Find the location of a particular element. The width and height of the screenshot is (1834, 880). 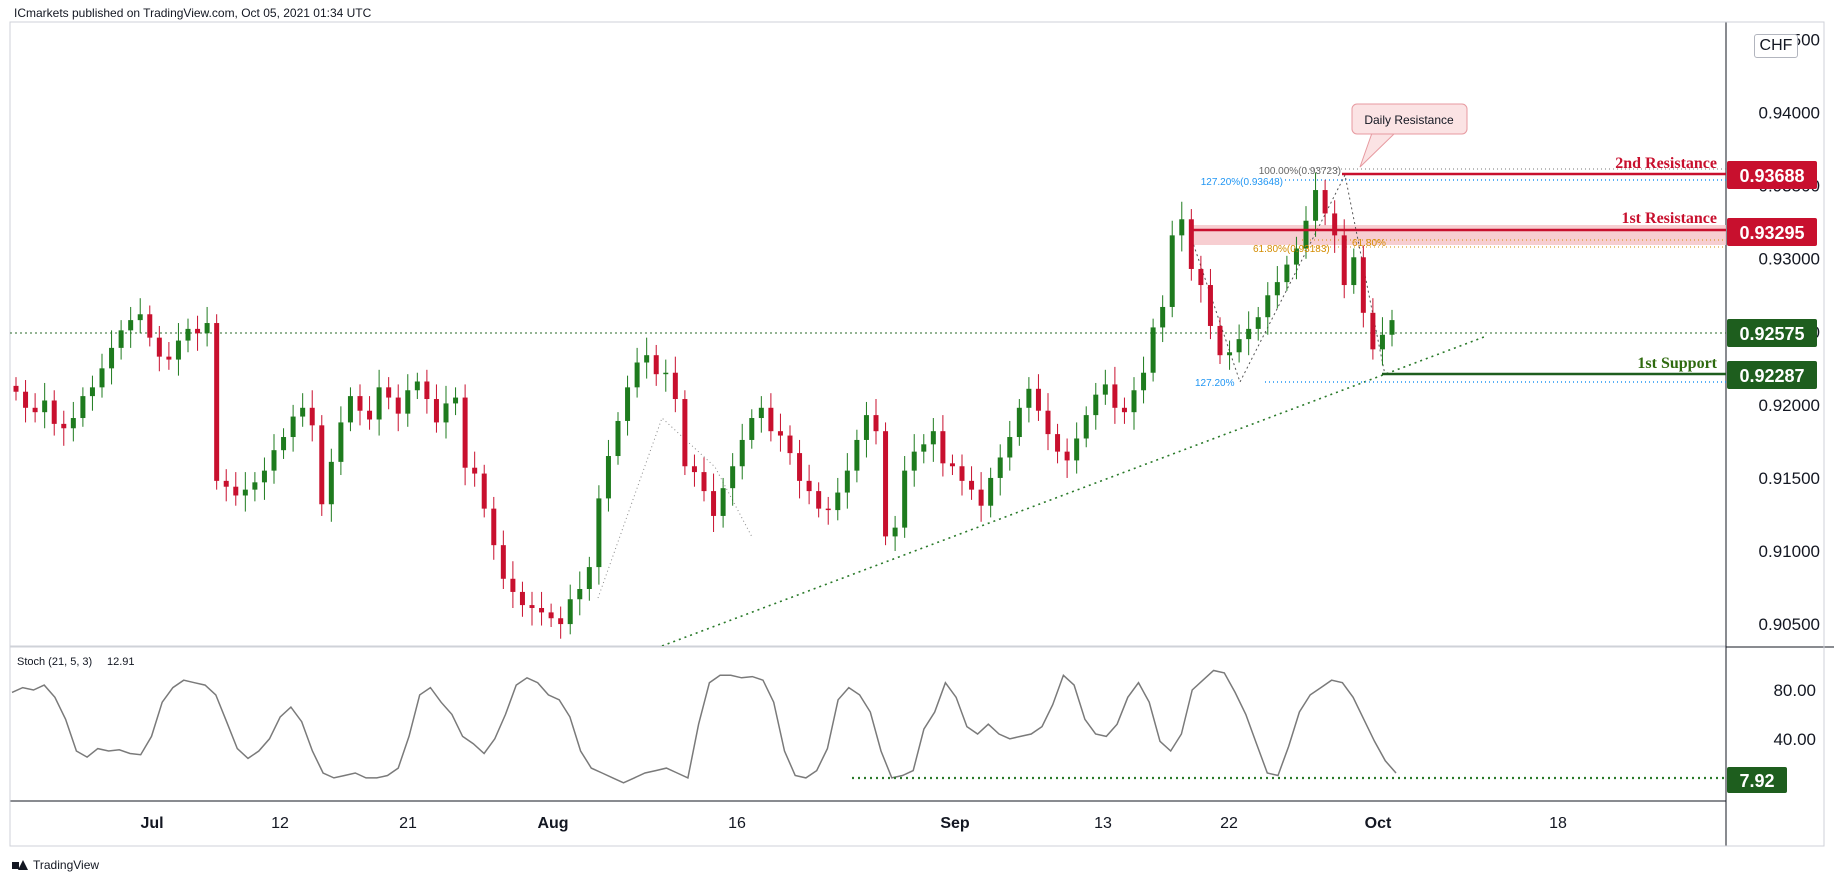

badge-first-support is located at coordinates (1772, 375).